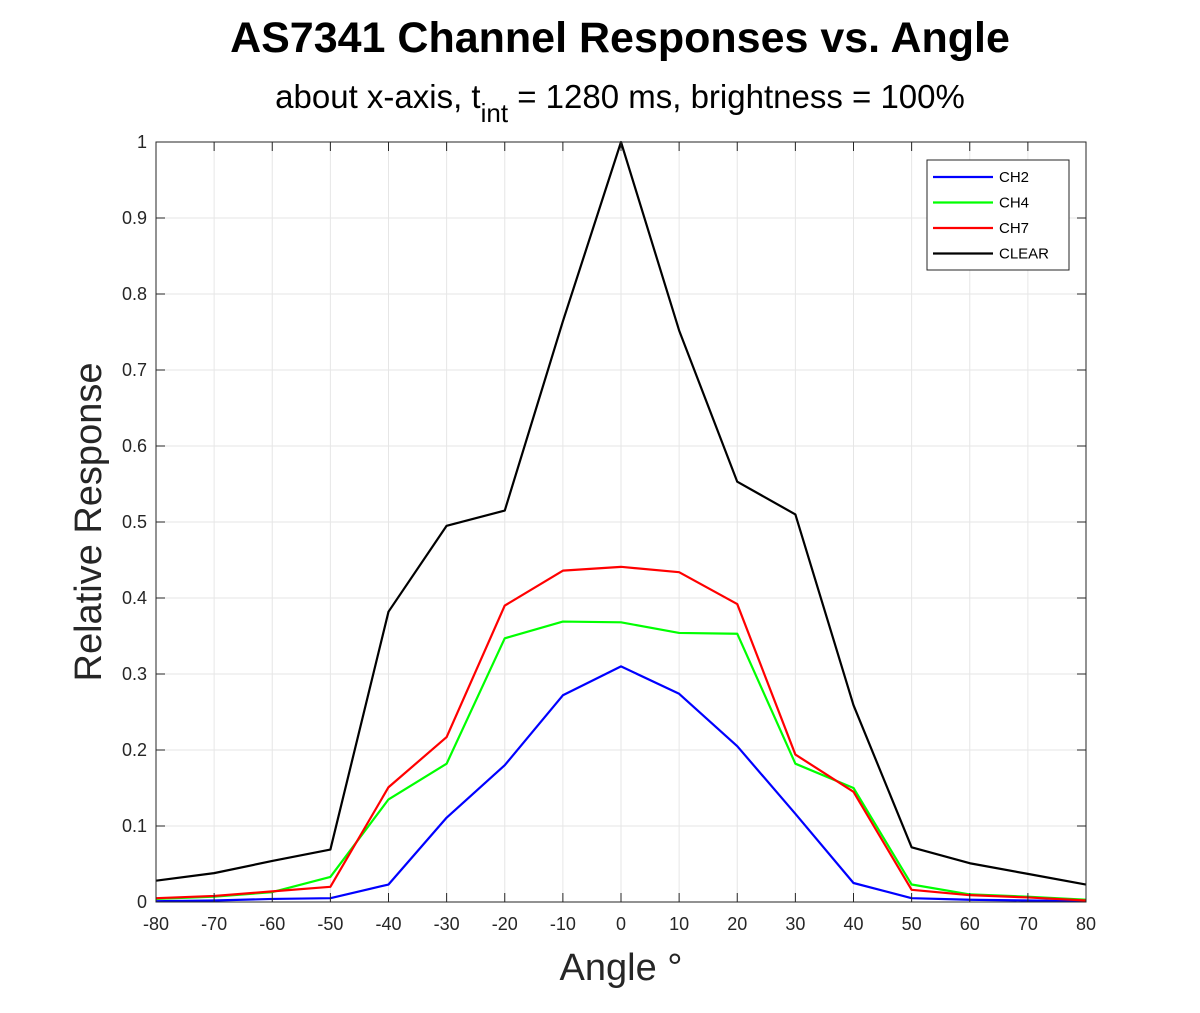 Image resolution: width=1200 pixels, height=1013 pixels. I want to click on y-tick-label: 0.9, so click(134, 218).